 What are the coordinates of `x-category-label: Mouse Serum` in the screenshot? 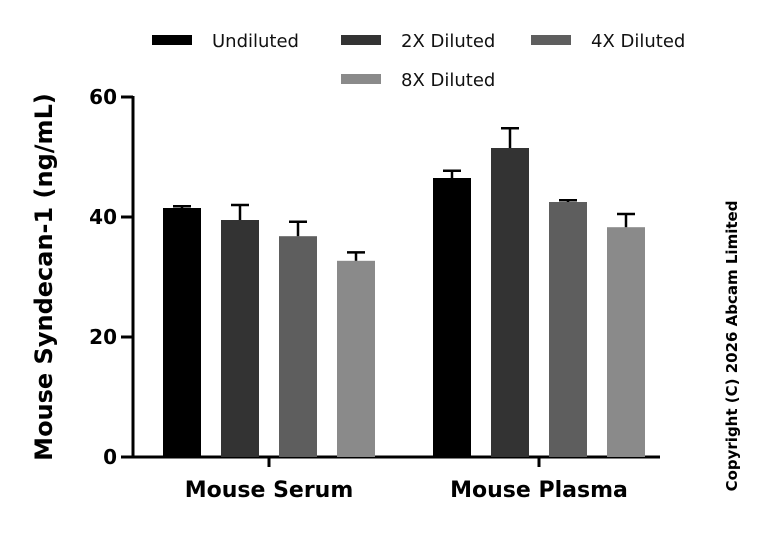 It's located at (269, 490).